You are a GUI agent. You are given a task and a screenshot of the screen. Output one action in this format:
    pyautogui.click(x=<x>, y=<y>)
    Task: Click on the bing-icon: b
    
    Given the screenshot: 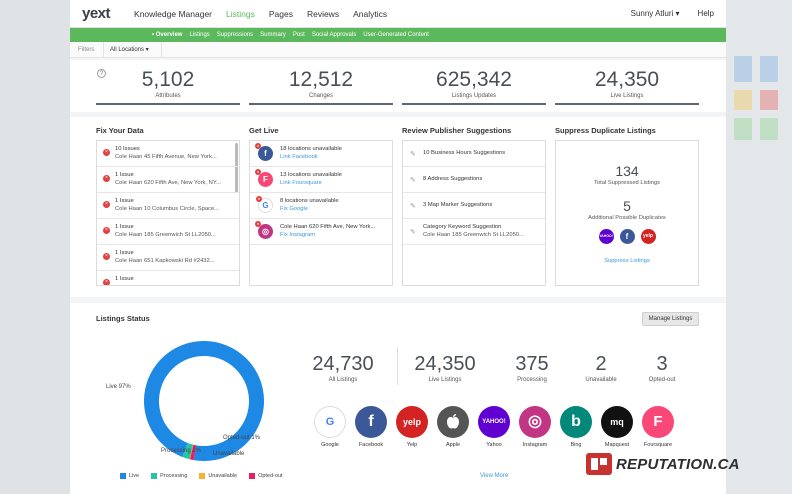 What is the action you would take?
    pyautogui.click(x=576, y=422)
    